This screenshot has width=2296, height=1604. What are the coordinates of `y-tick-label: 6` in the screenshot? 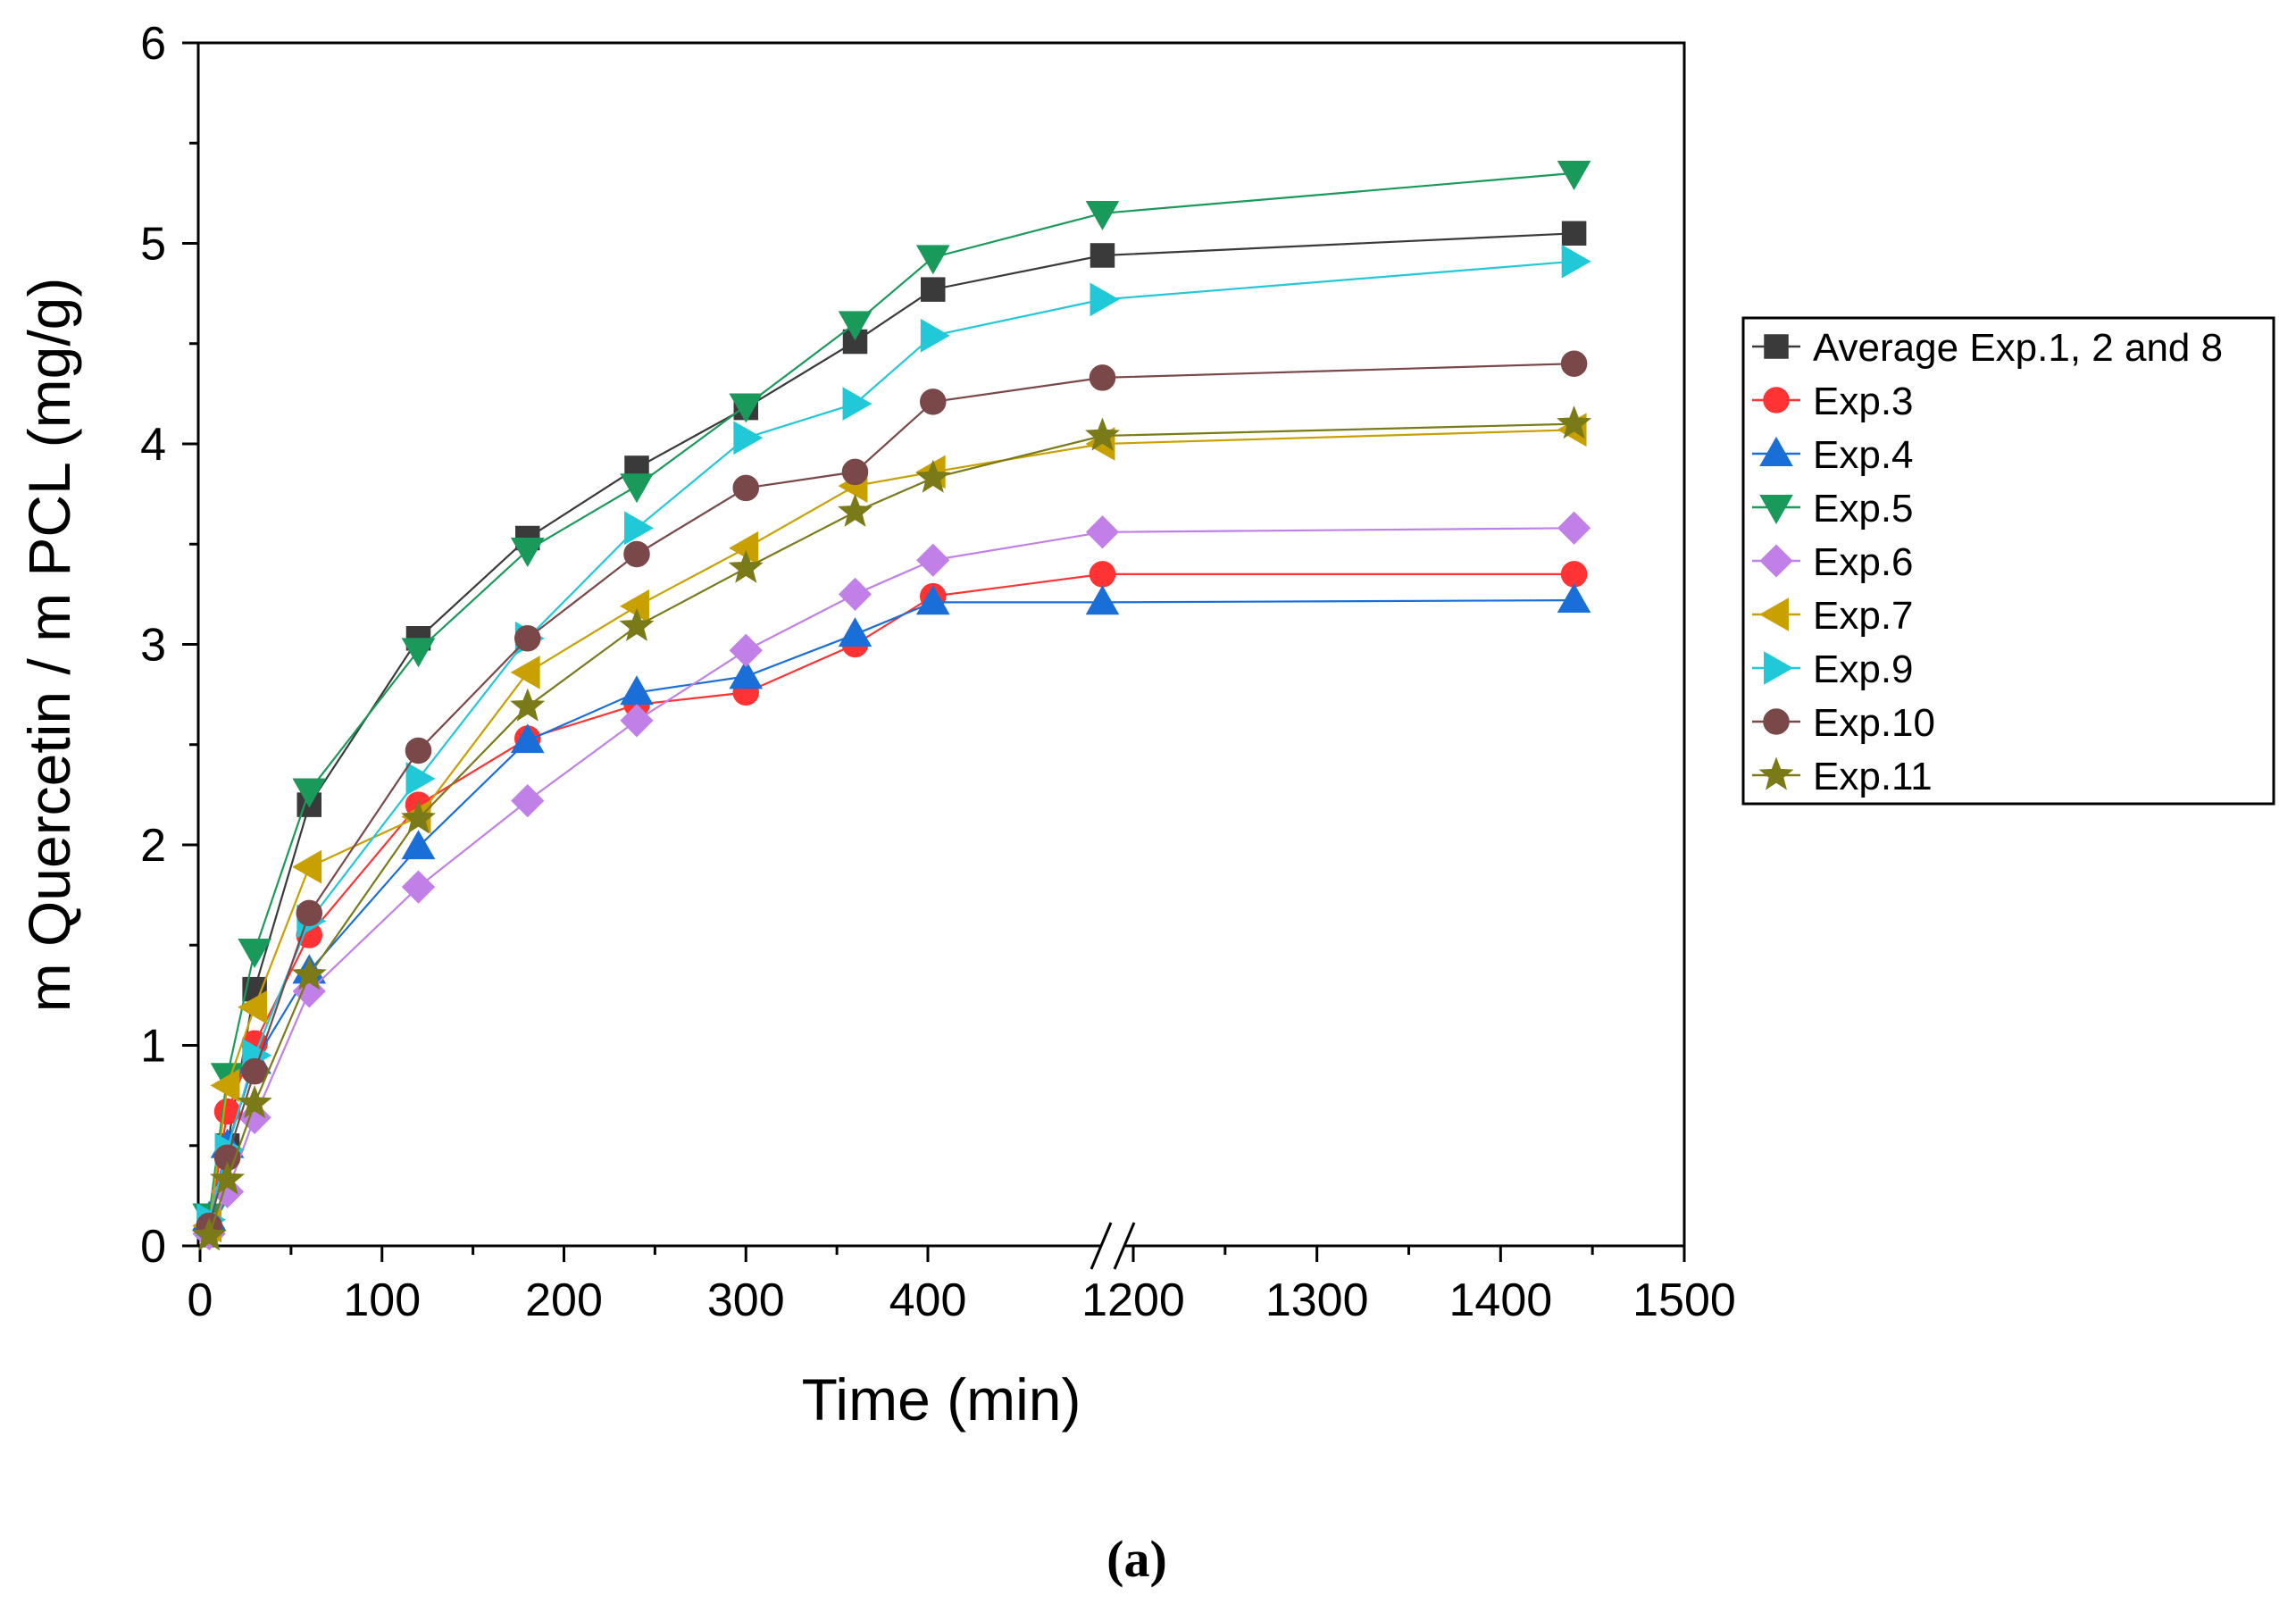 It's located at (153, 44).